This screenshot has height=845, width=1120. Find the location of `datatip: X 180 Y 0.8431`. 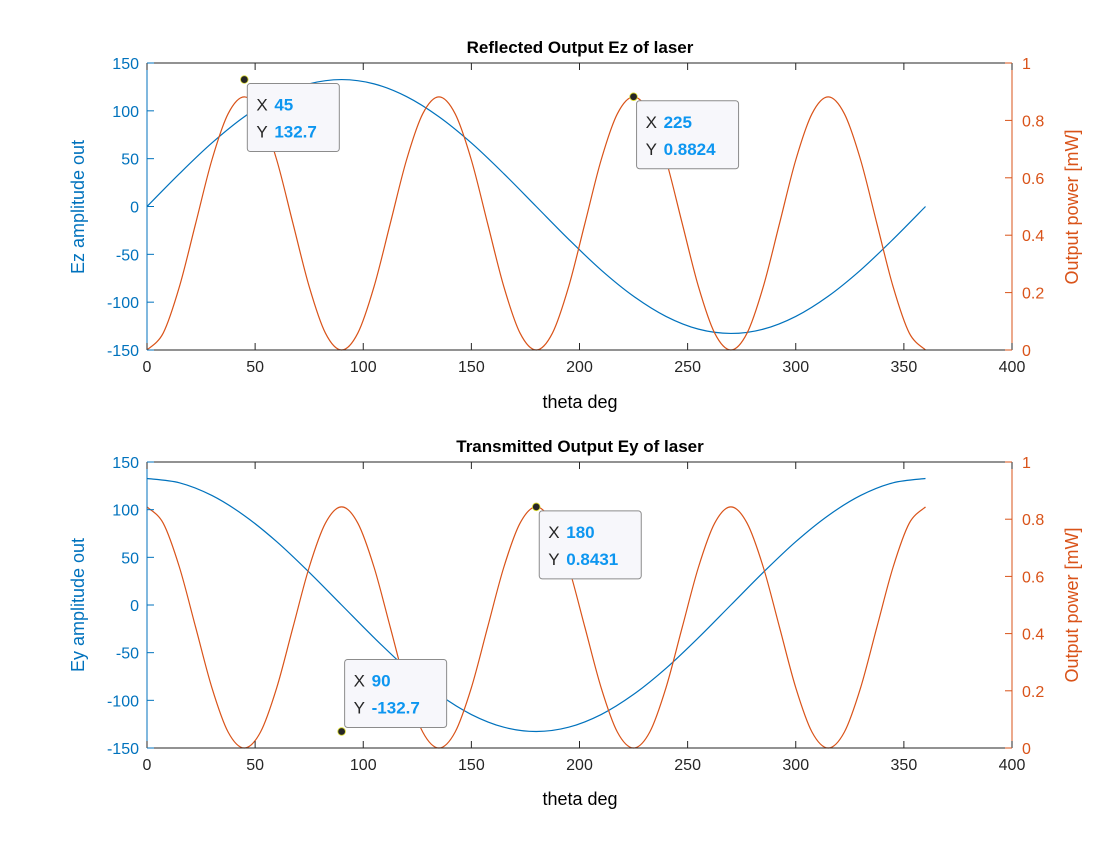

datatip: X 180 Y 0.8431 is located at coordinates (587, 541).